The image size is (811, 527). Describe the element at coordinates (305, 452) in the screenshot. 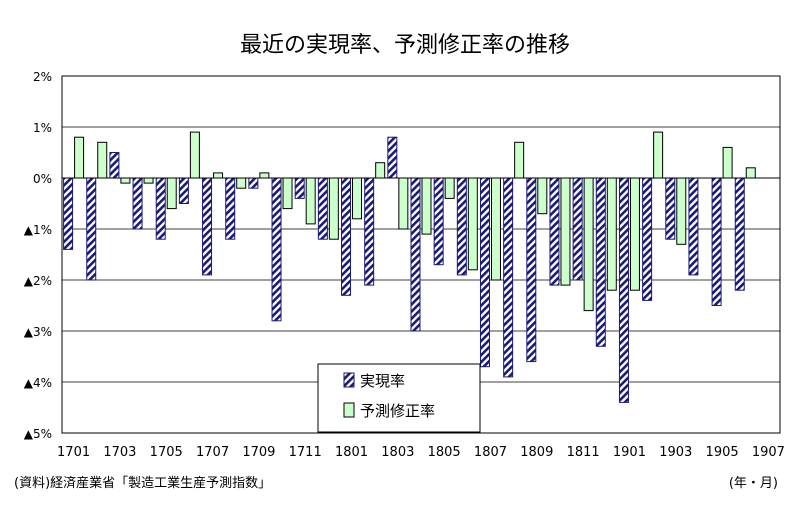

I see `x-tick-label: 1711` at that location.